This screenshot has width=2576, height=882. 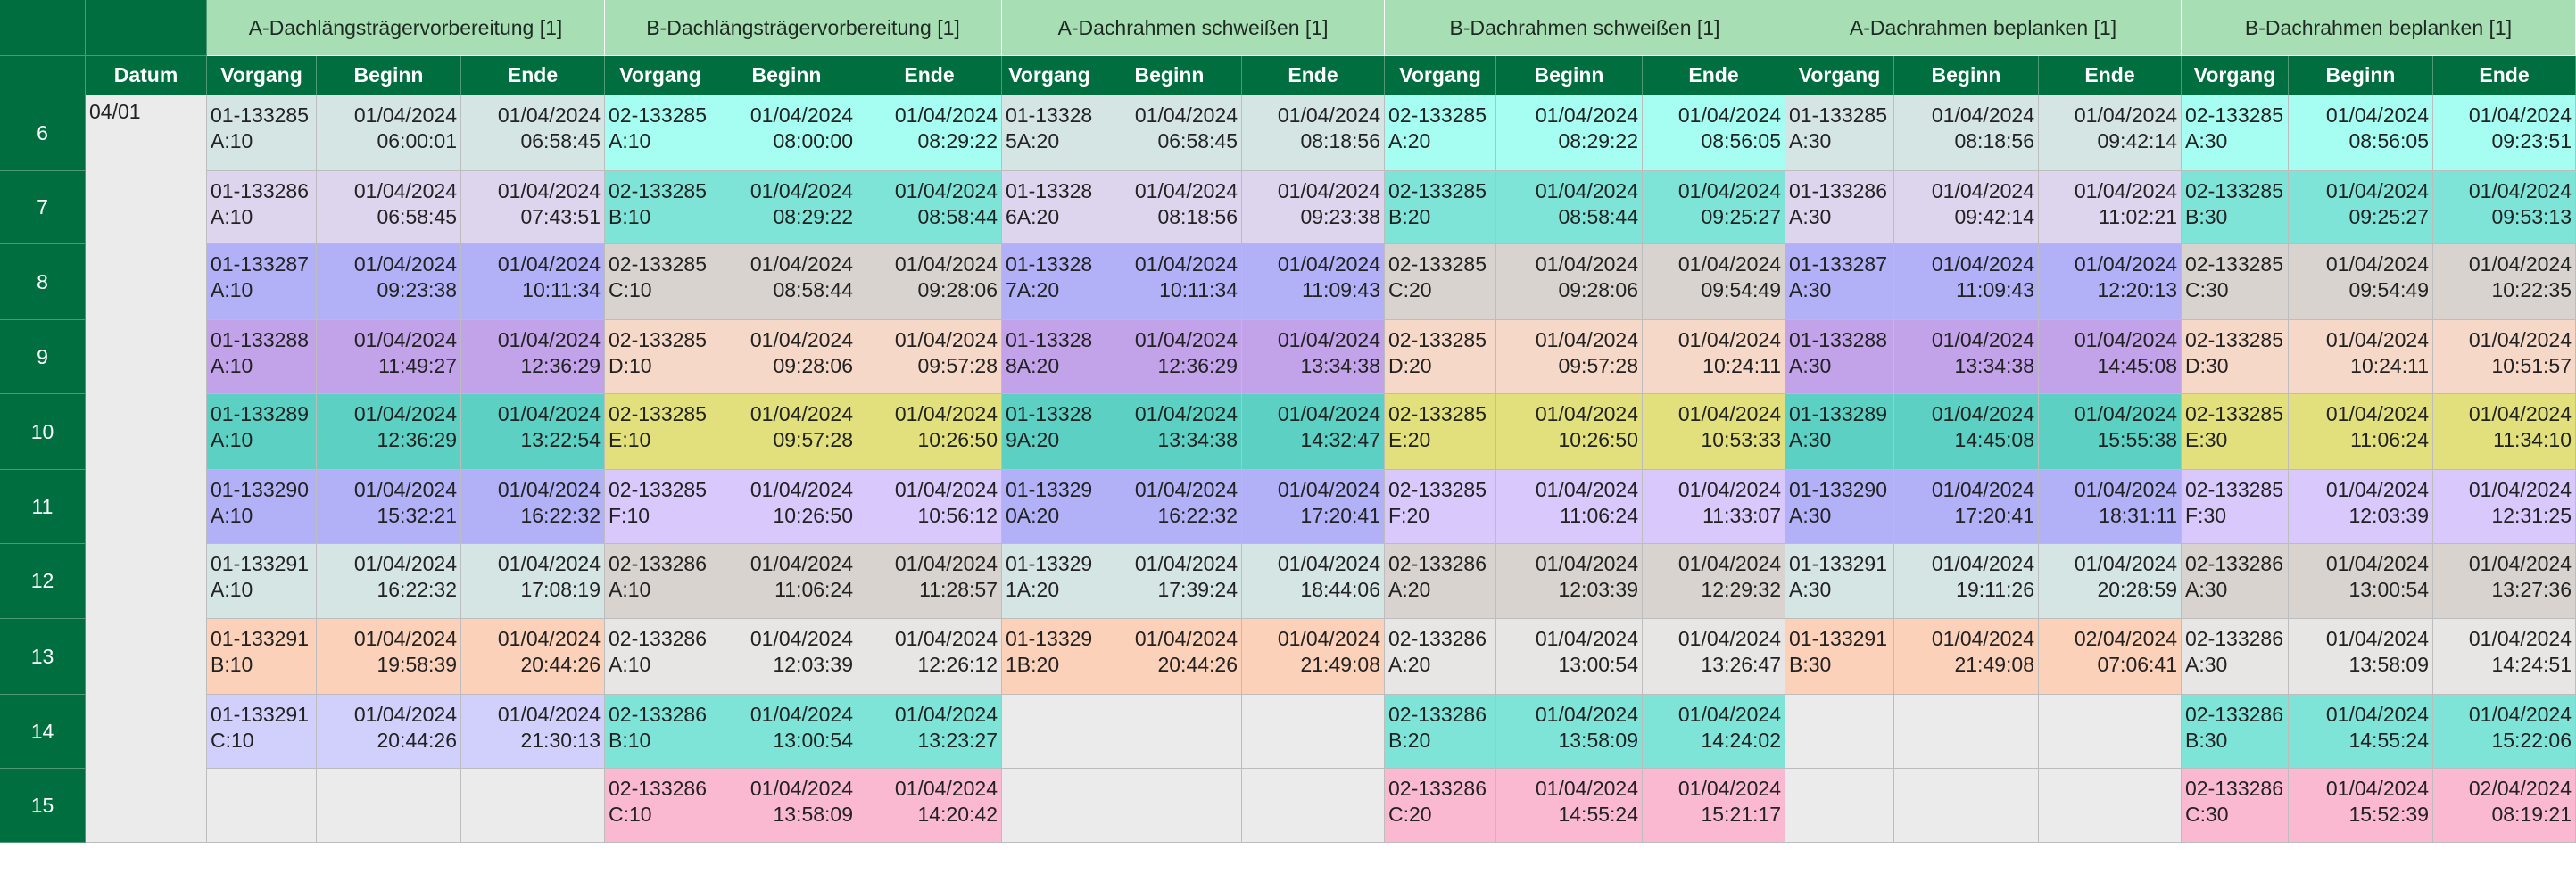 What do you see at coordinates (2504, 133) in the screenshot?
I see `time-cell: 01/04/2024 09:23:51` at bounding box center [2504, 133].